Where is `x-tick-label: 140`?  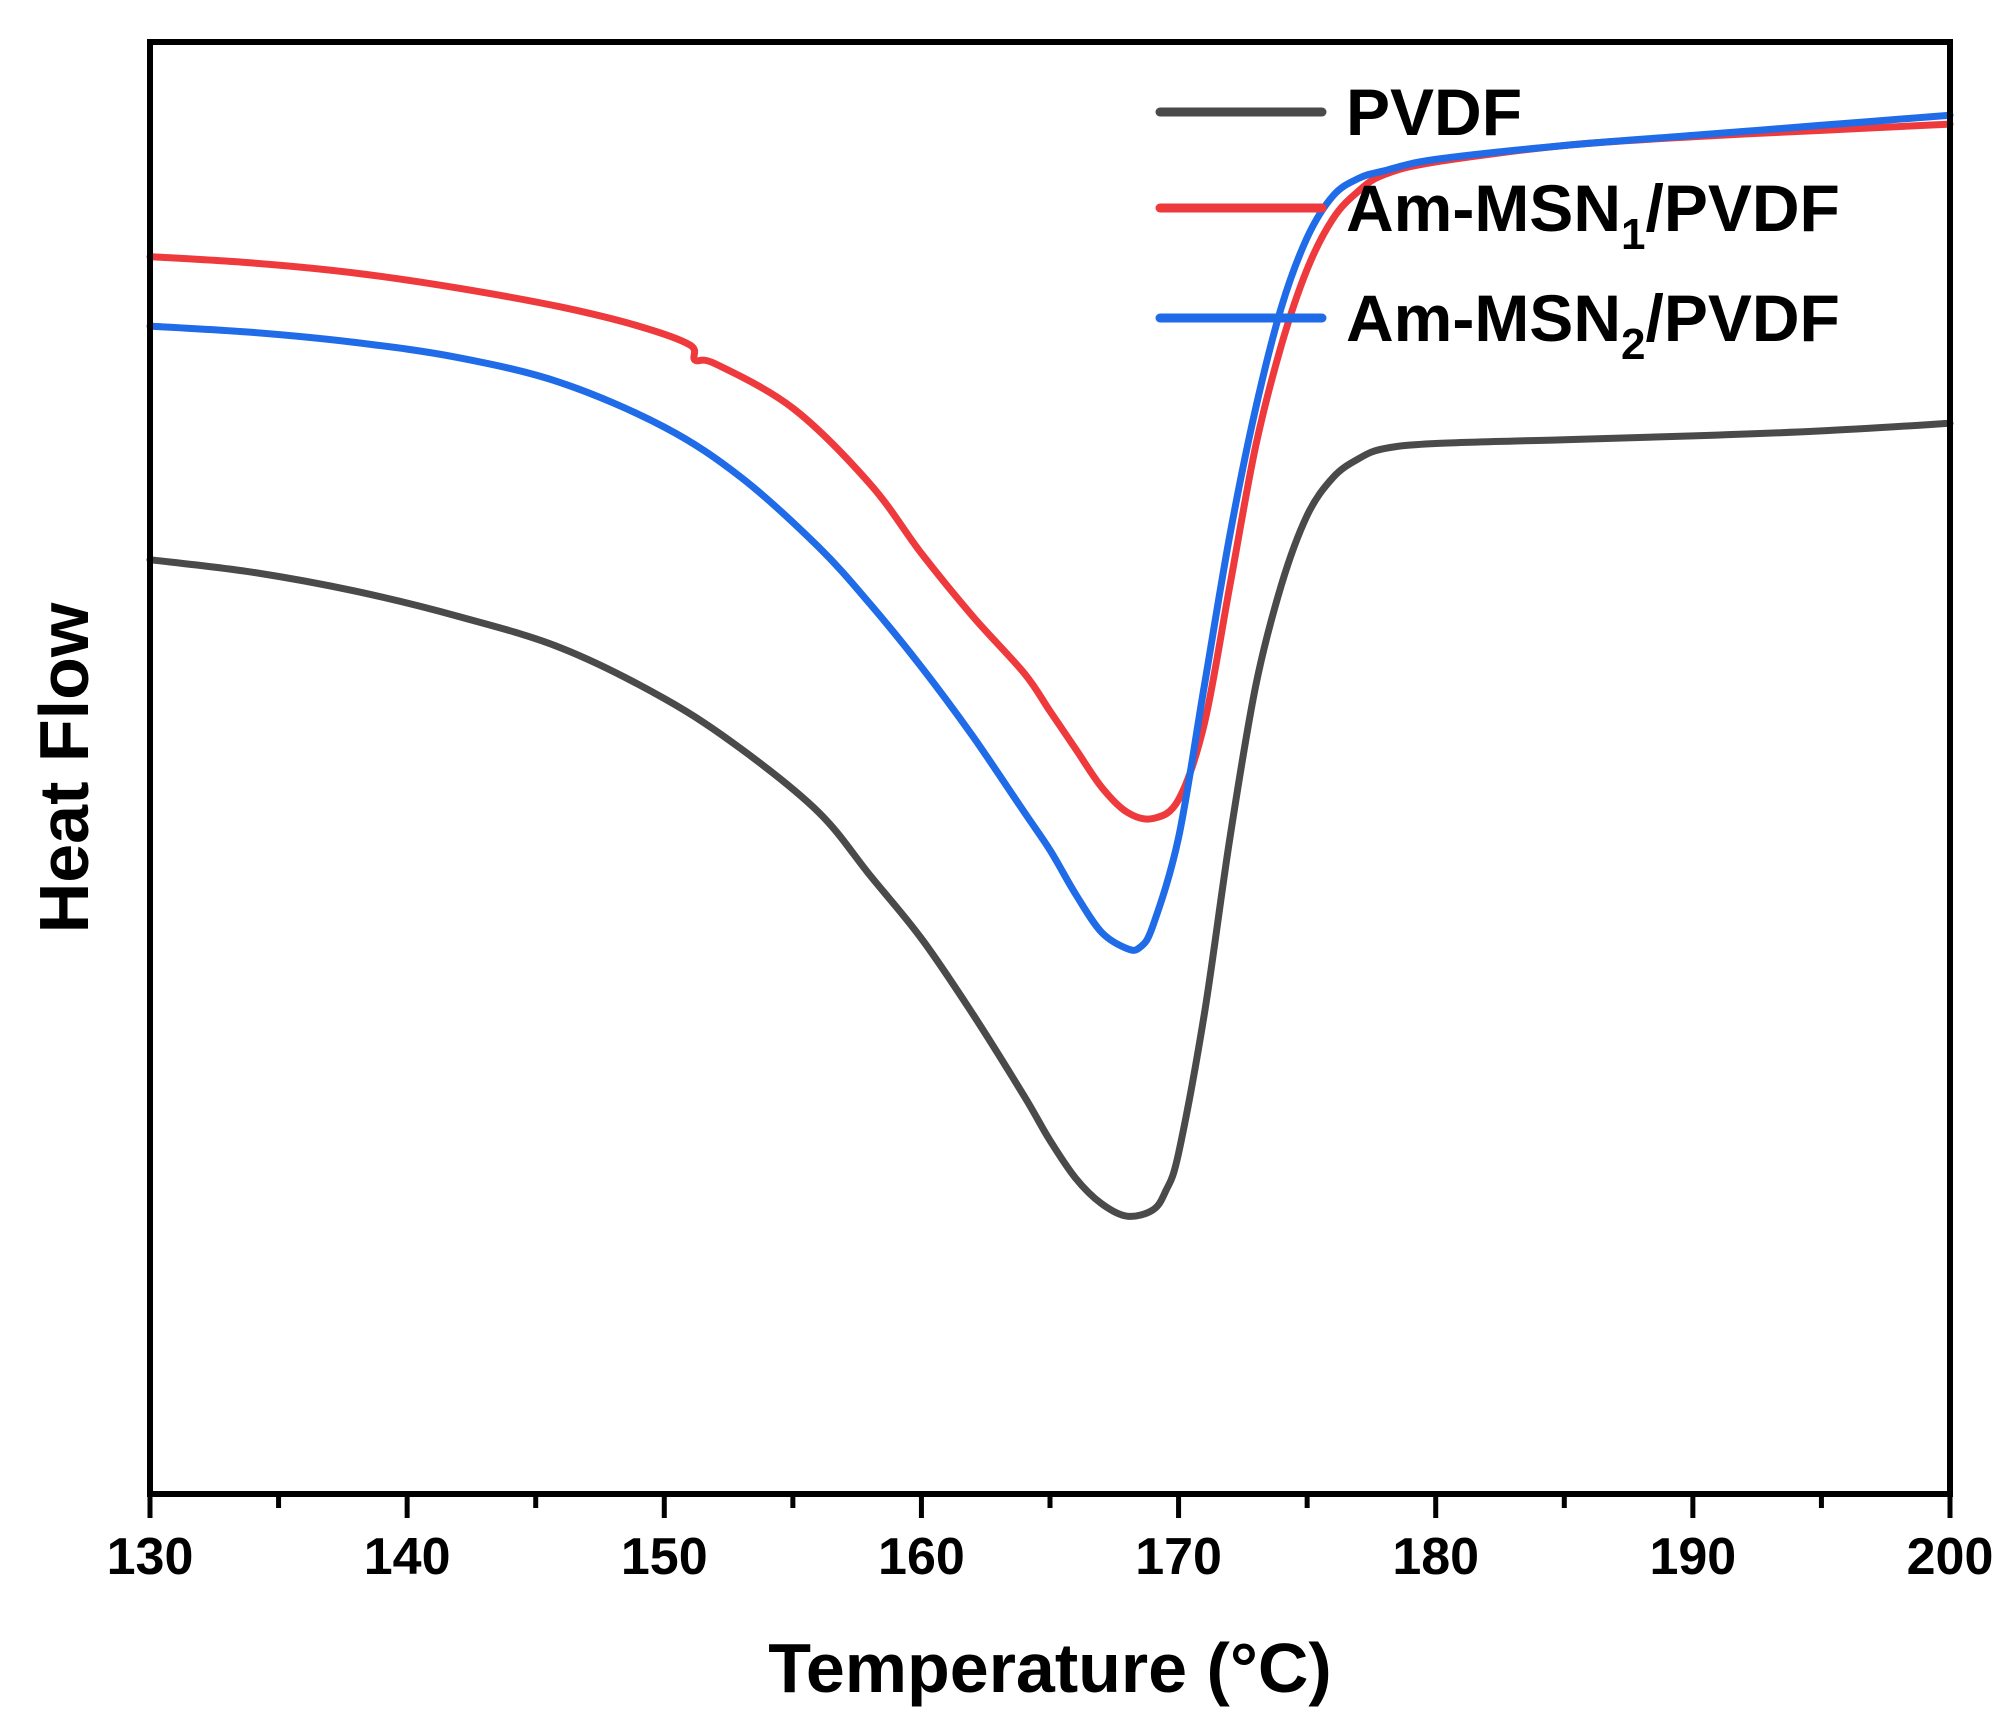
x-tick-label: 140 is located at coordinates (407, 1557).